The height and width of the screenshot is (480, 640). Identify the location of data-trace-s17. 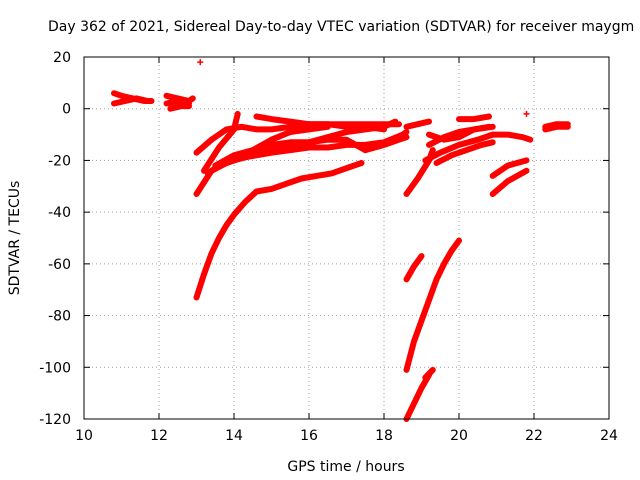
(459, 147).